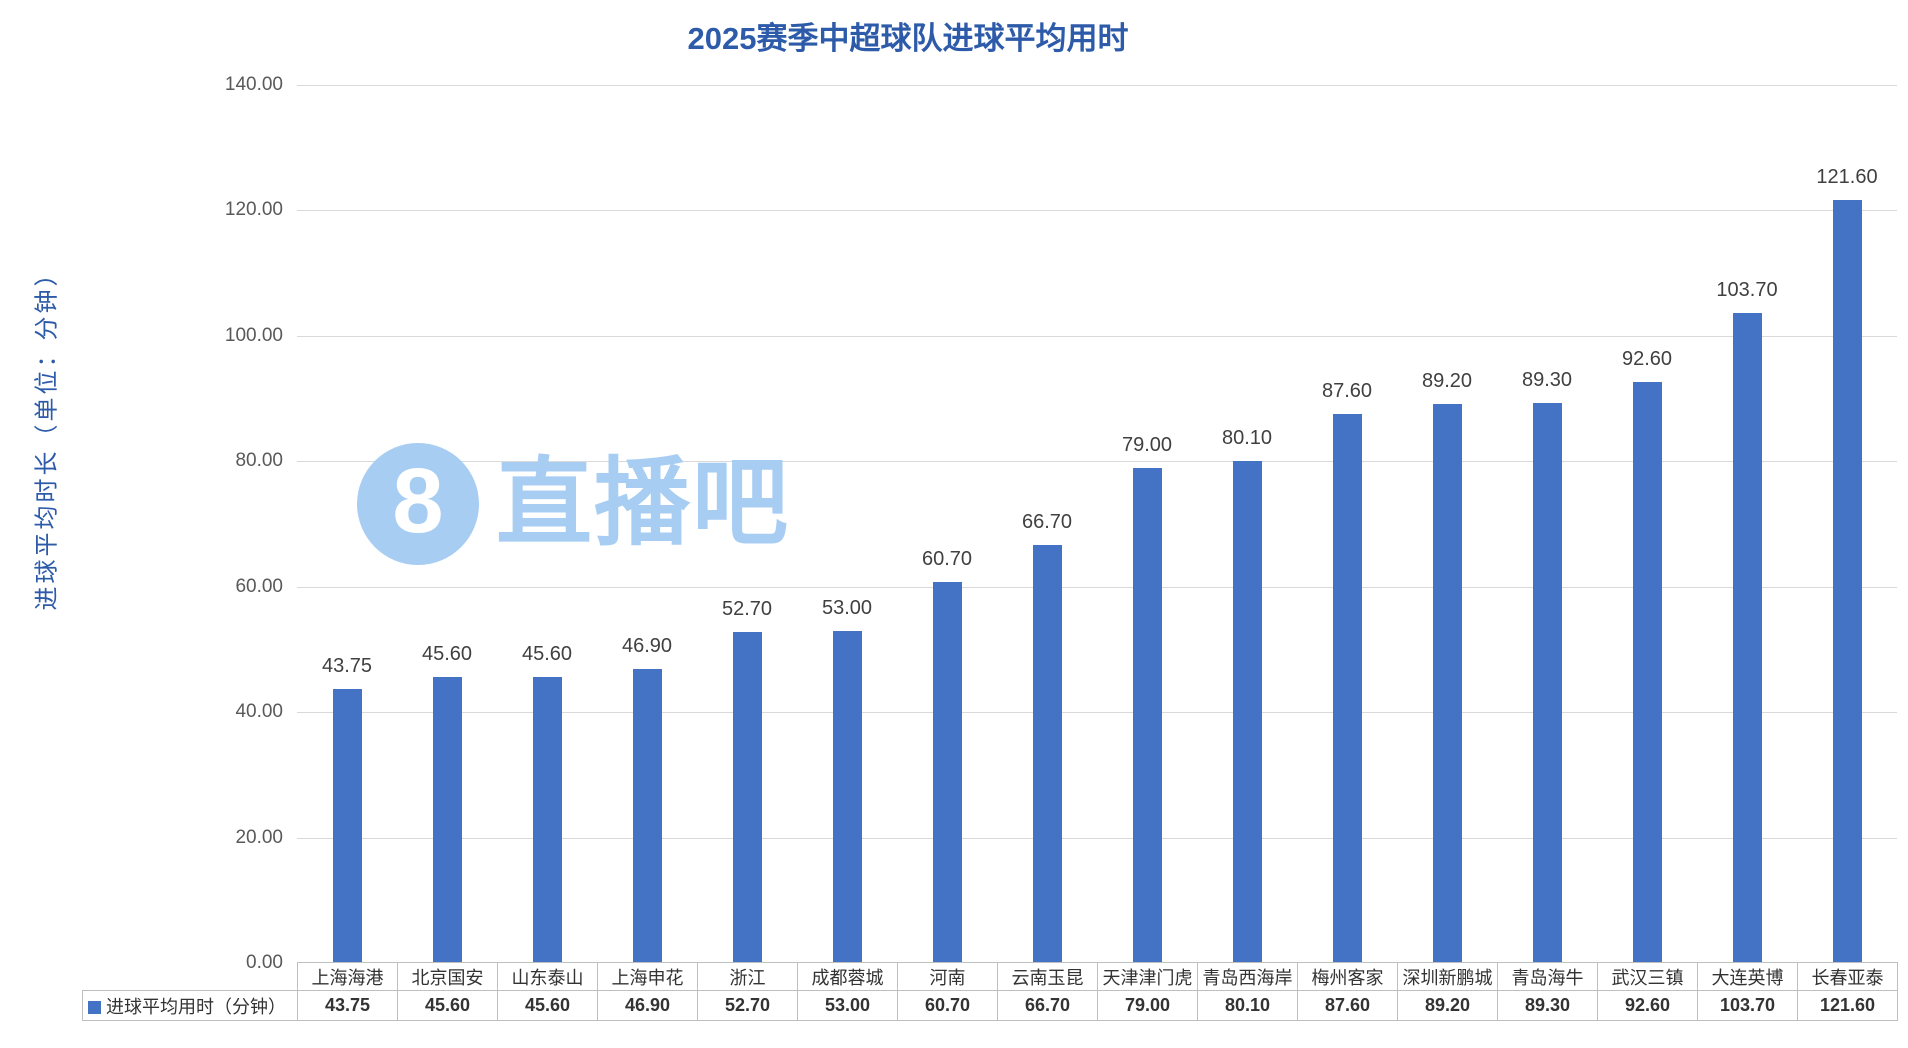 Image resolution: width=1908 pixels, height=1048 pixels. Describe the element at coordinates (1347, 976) in the screenshot. I see `table-team-header: 梅州客家` at that location.